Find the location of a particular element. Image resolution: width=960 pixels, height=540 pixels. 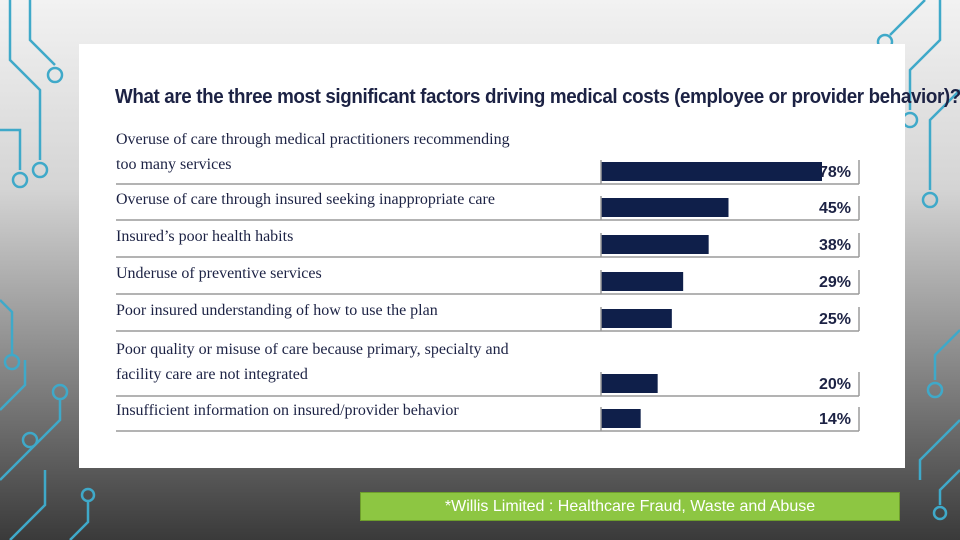

value-label: 14% is located at coordinates (835, 419).